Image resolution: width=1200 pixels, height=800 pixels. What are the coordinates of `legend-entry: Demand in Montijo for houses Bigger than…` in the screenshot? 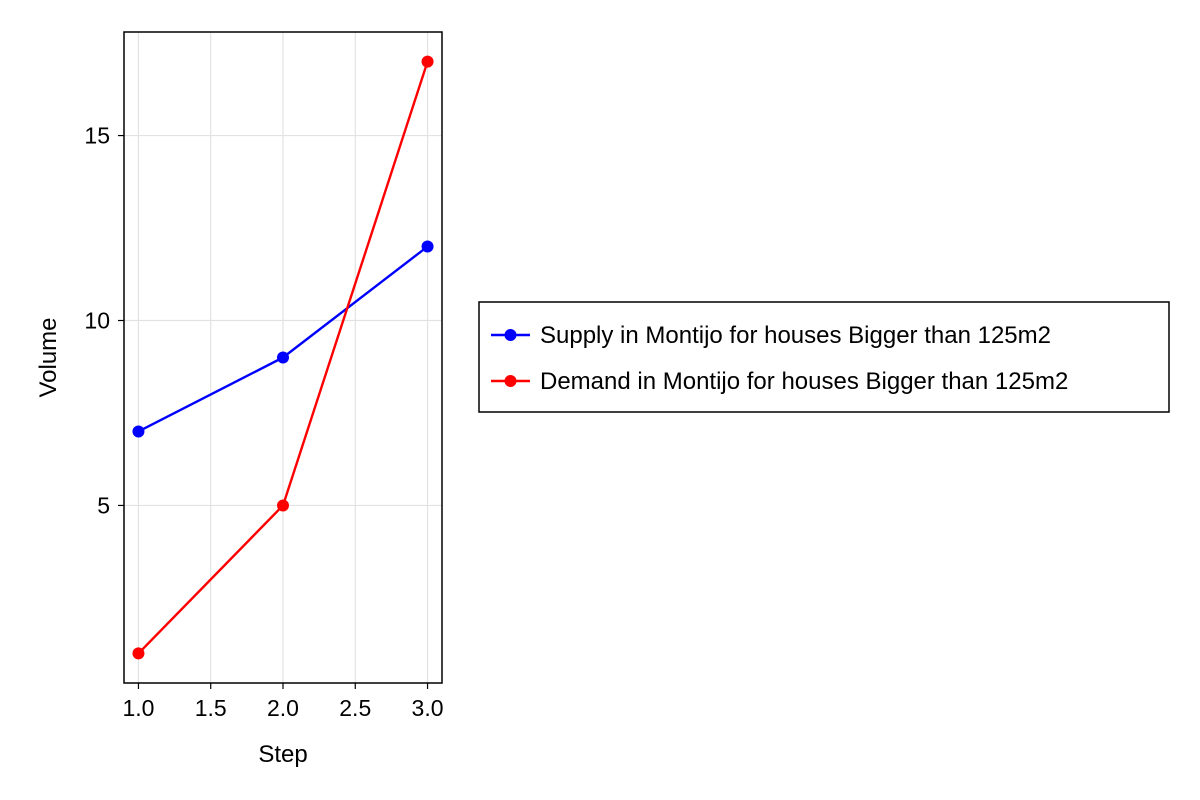 It's located at (779, 381).